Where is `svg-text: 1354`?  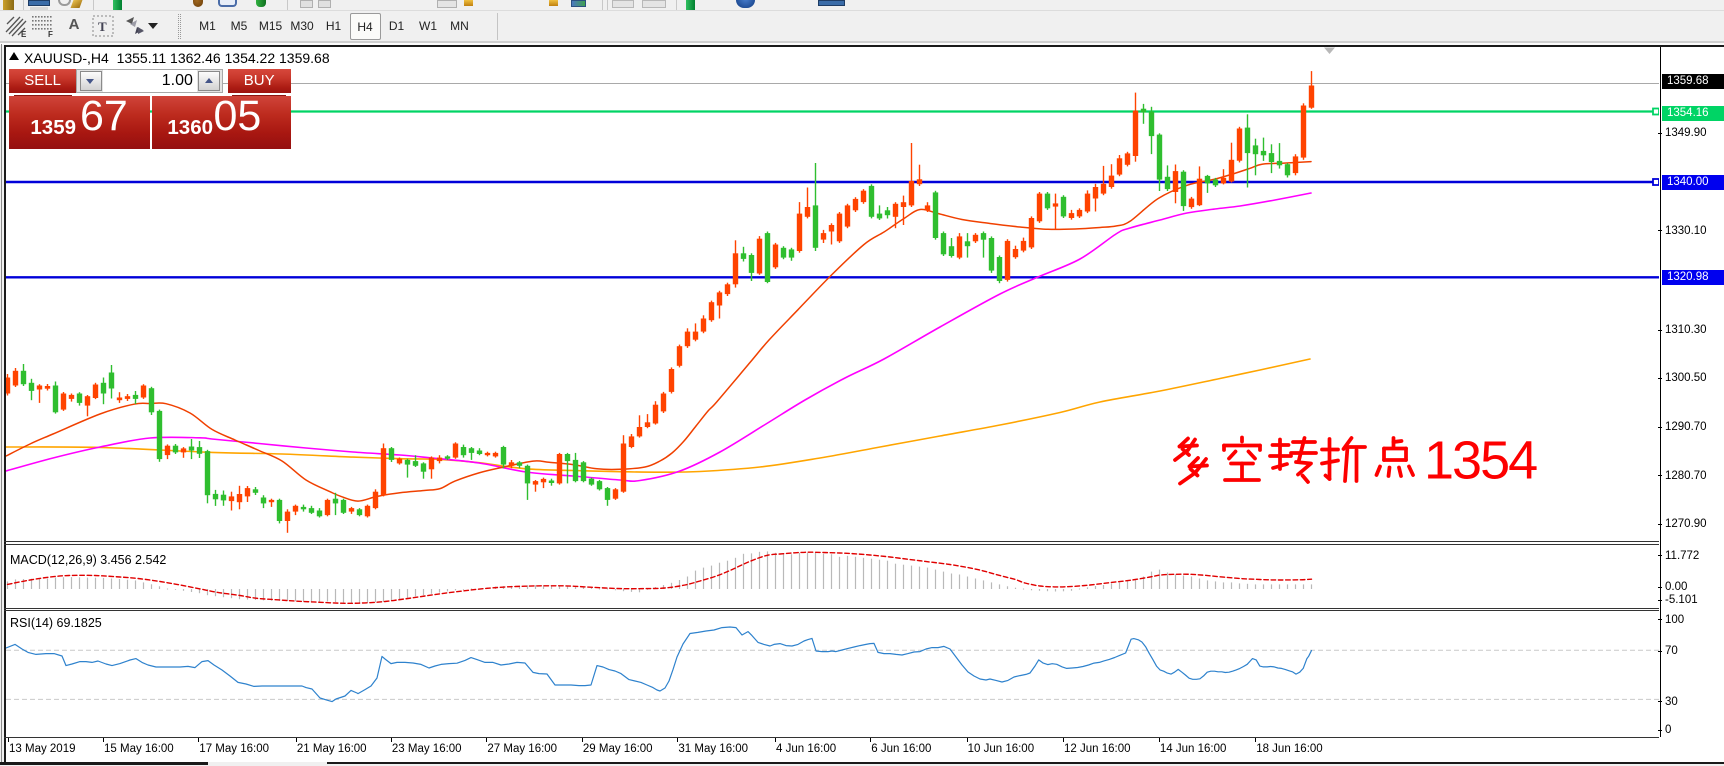 svg-text: 1354 is located at coordinates (1480, 461).